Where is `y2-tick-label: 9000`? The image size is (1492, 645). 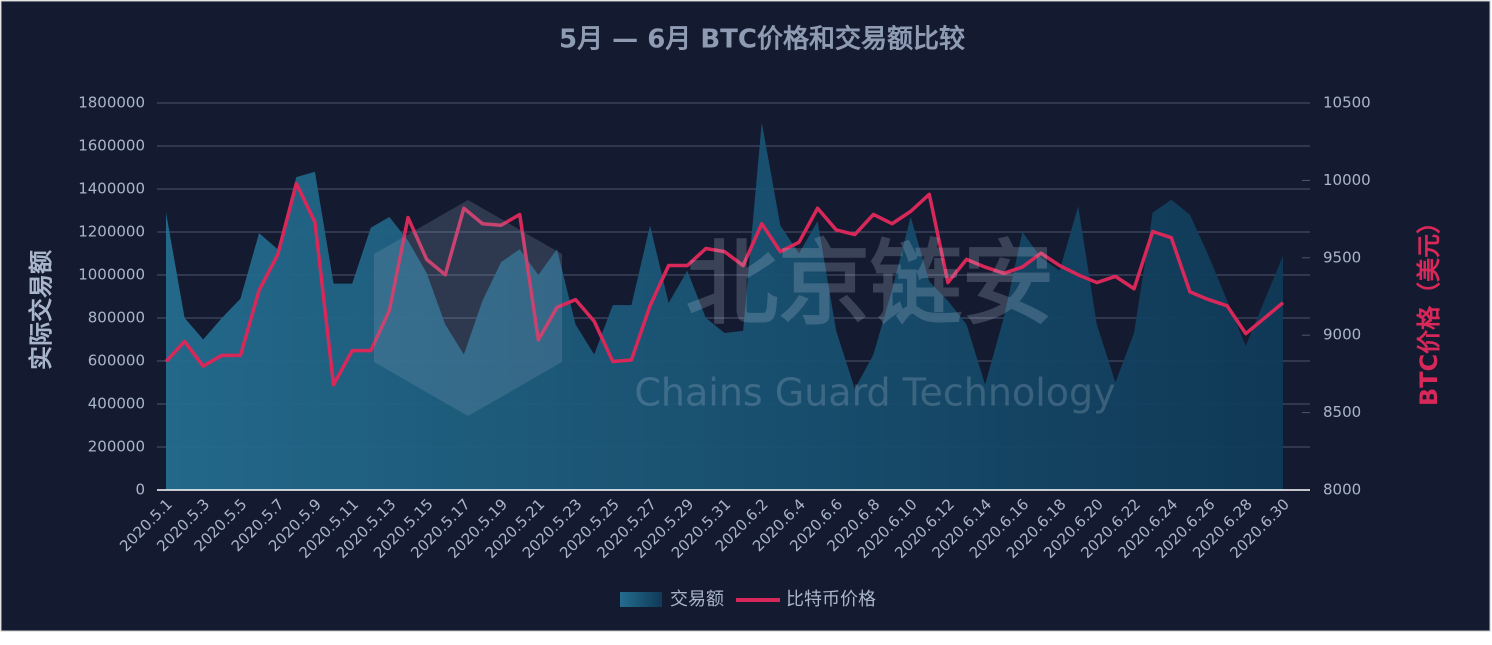 y2-tick-label: 9000 is located at coordinates (1342, 335).